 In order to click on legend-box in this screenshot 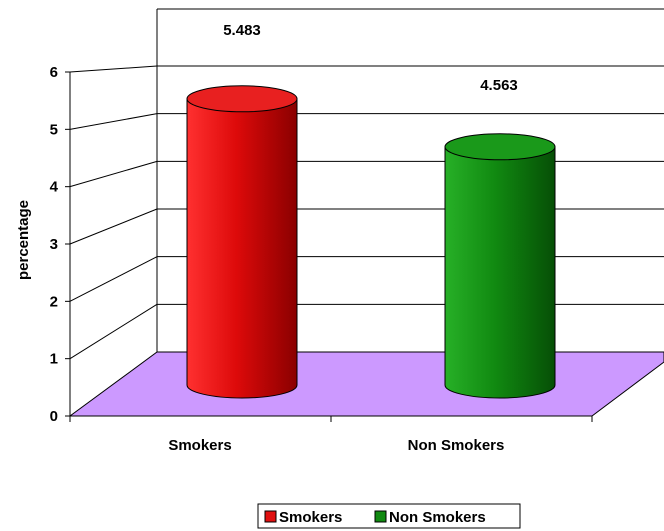, I will do `click(389, 516)`.